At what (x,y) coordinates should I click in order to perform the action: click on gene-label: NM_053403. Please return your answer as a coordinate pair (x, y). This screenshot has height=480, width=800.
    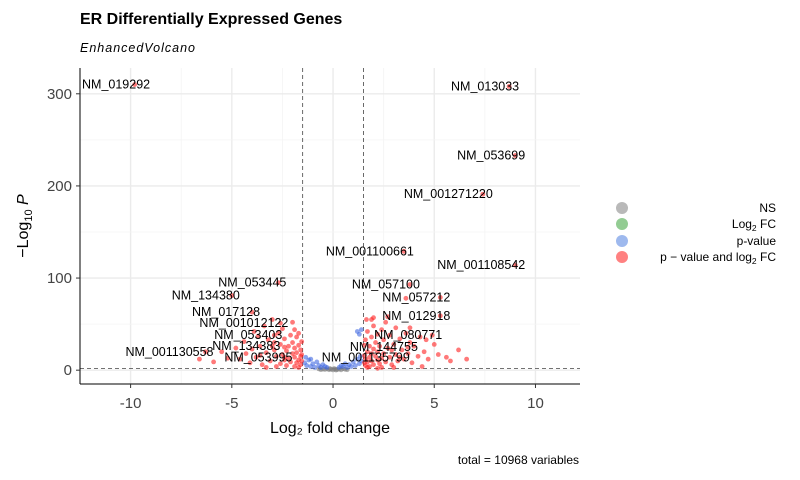
    Looking at the image, I should click on (248, 335).